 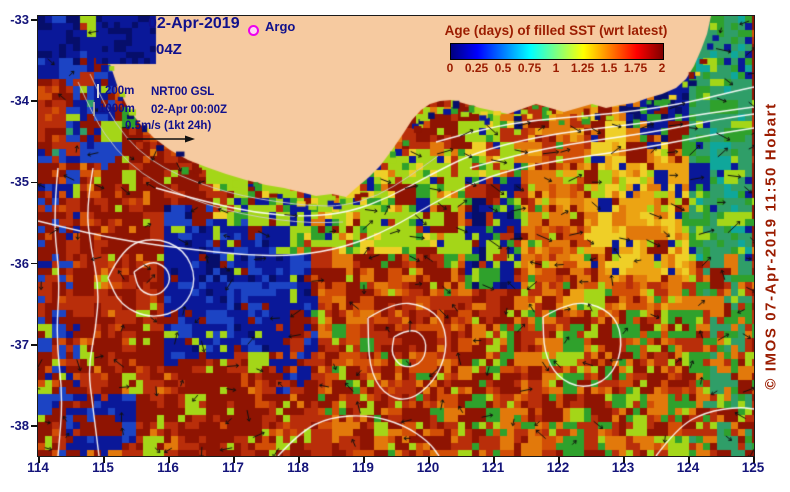 What do you see at coordinates (298, 467) in the screenshot?
I see `x-tick-label: 118` at bounding box center [298, 467].